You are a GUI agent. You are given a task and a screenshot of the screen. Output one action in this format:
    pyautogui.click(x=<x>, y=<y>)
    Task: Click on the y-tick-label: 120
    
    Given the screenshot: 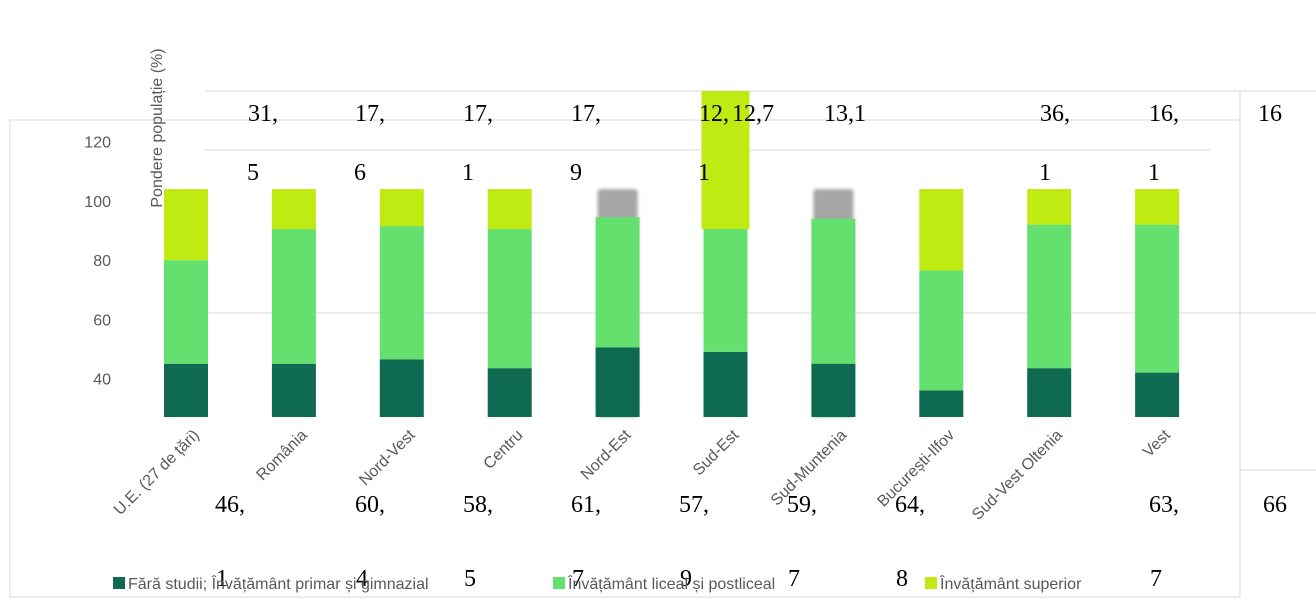 What is the action you would take?
    pyautogui.click(x=97, y=143)
    